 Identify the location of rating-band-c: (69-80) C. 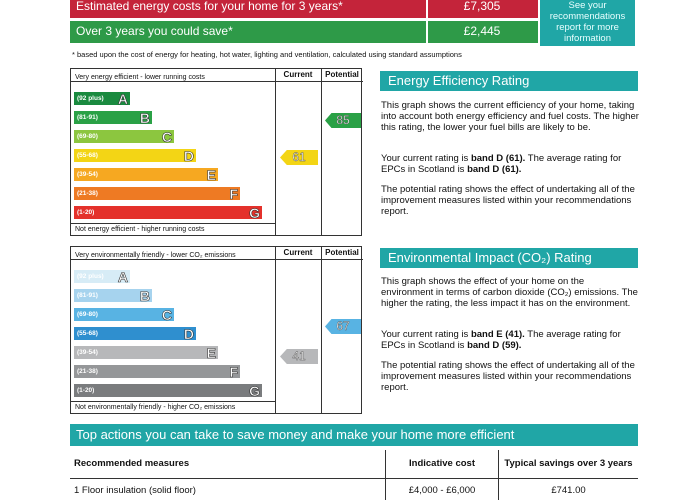
(124, 315).